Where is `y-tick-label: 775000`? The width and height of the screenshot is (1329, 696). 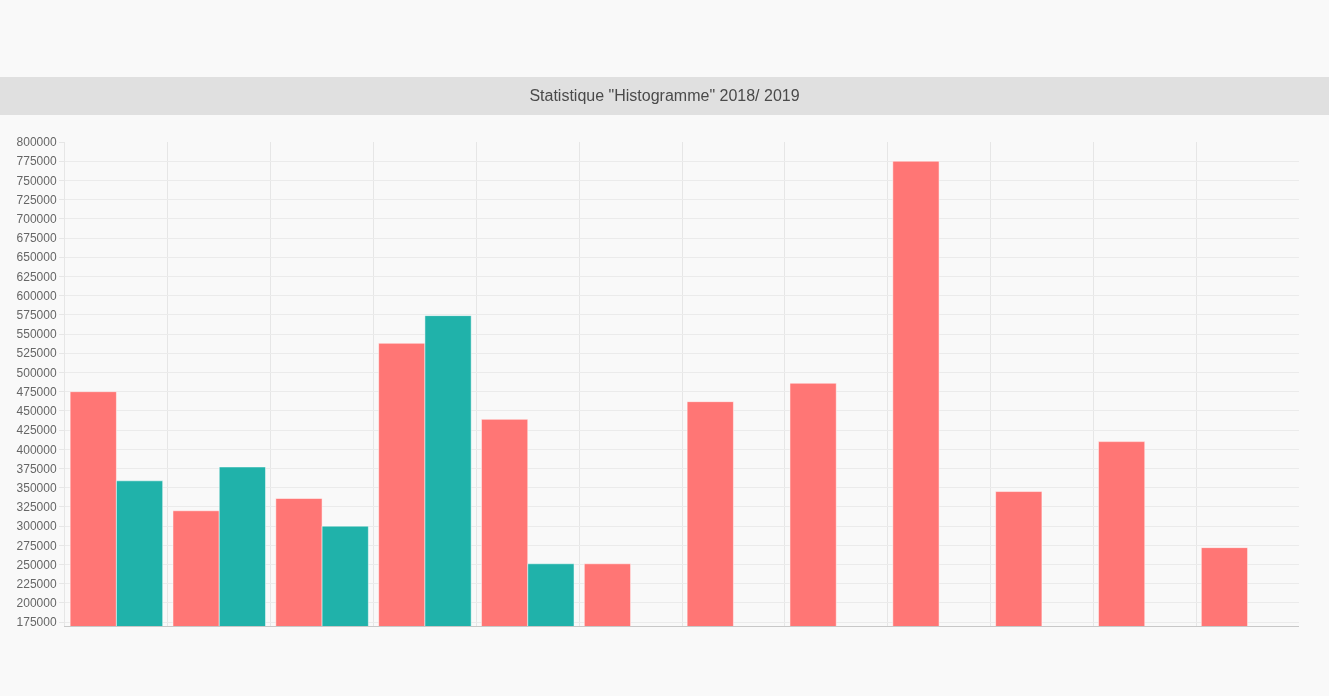
y-tick-label: 775000 is located at coordinates (36, 161).